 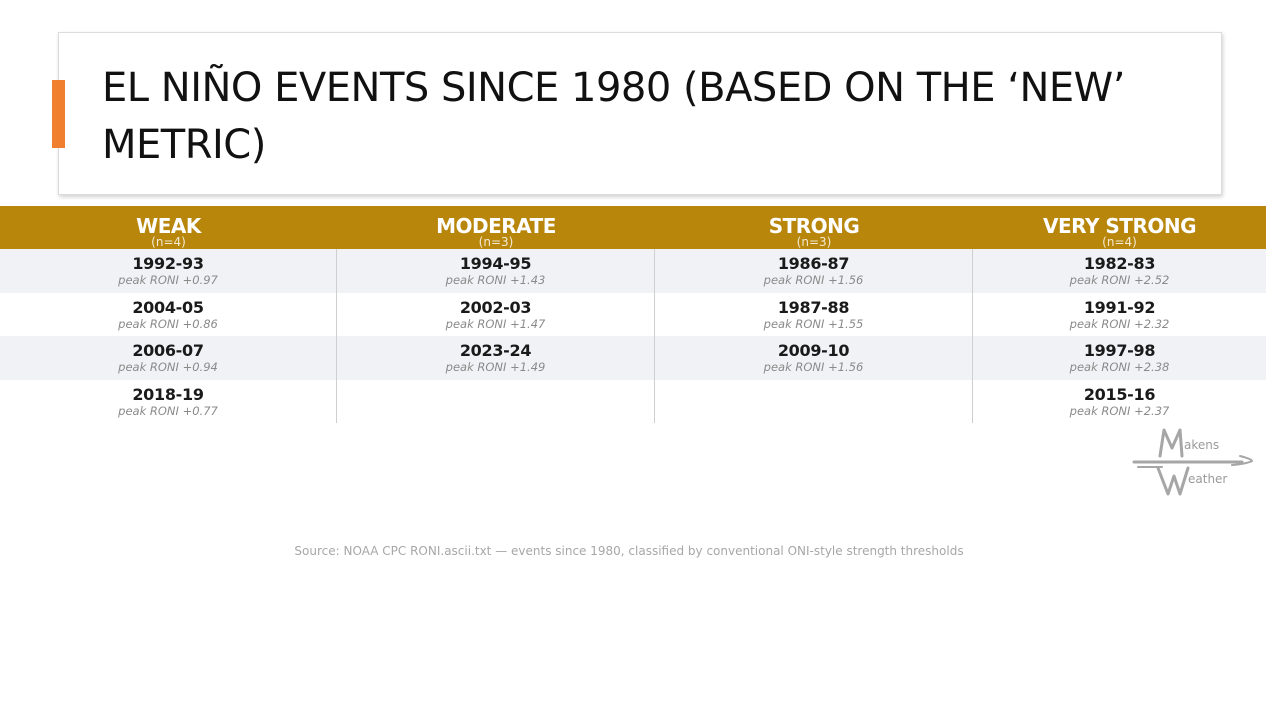 I want to click on header-moderate: MODERATE (n=3), so click(x=496, y=227).